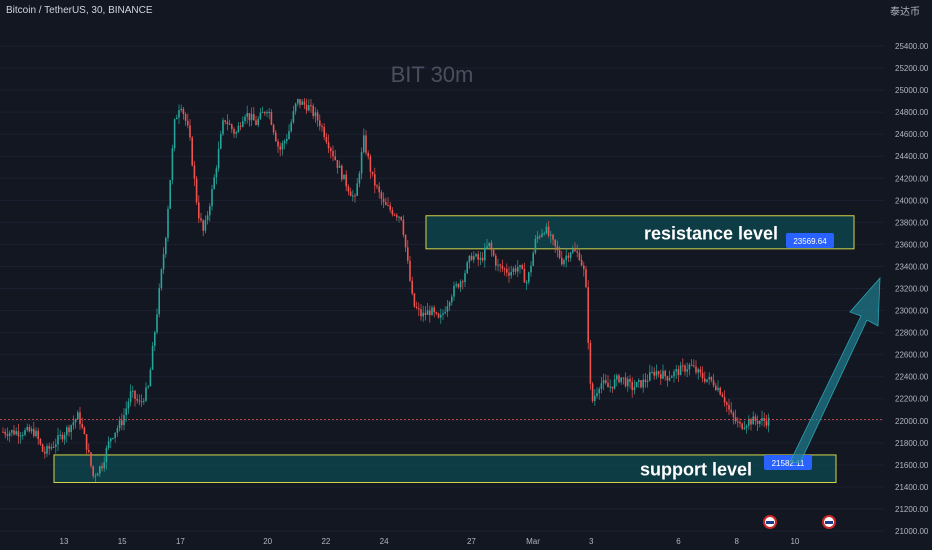  I want to click on time-tick-label: 20, so click(267, 541).